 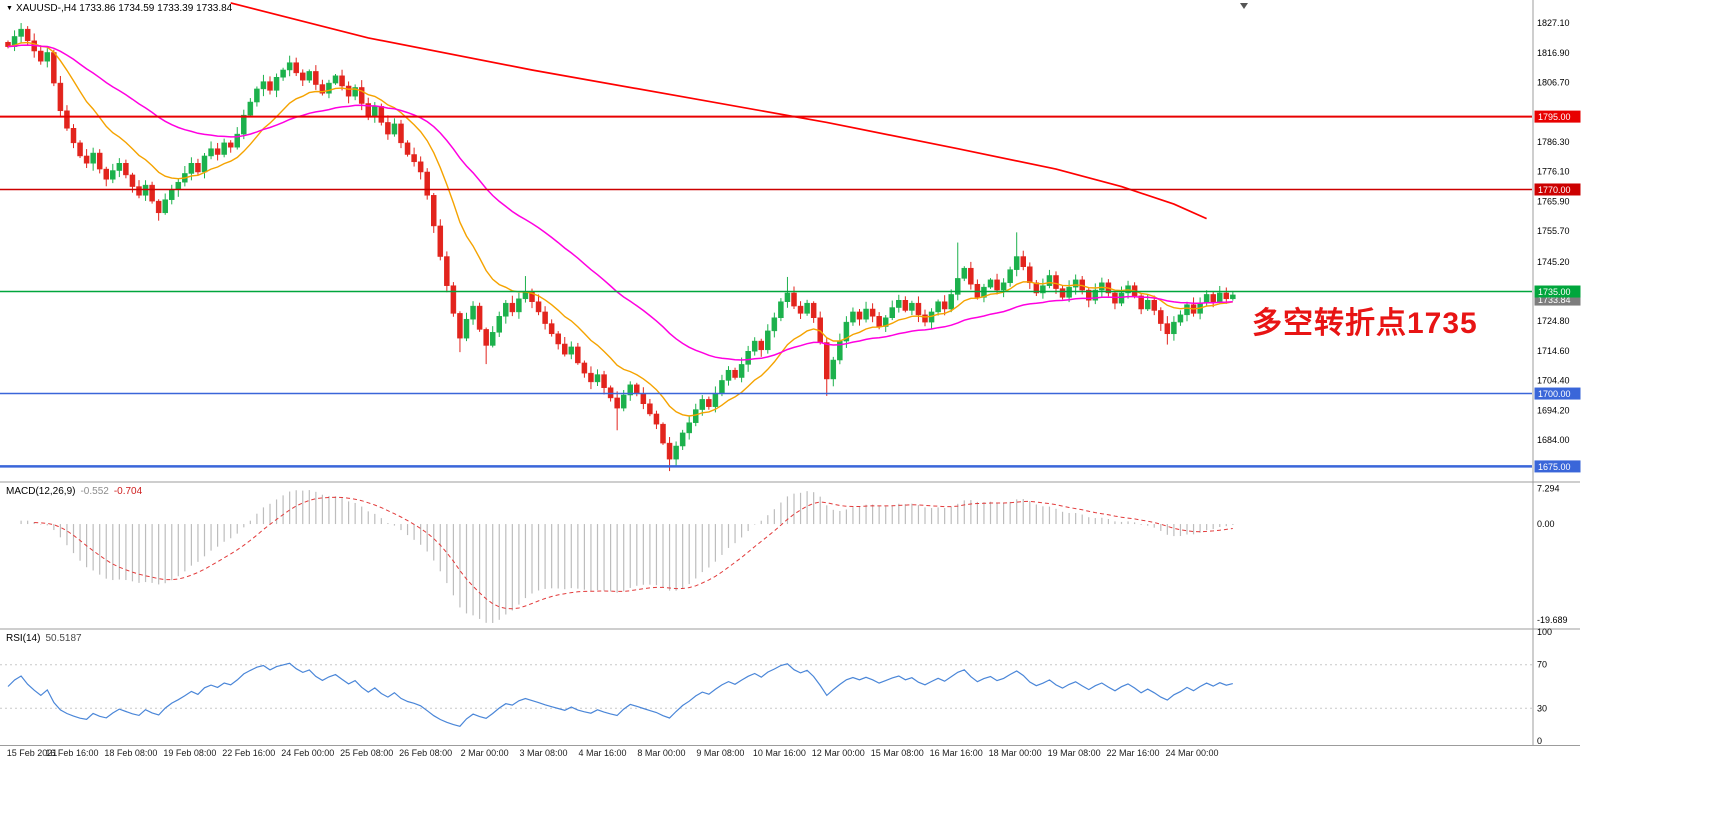 What do you see at coordinates (1554, 190) in the screenshot?
I see `svg-text: 1770.00` at bounding box center [1554, 190].